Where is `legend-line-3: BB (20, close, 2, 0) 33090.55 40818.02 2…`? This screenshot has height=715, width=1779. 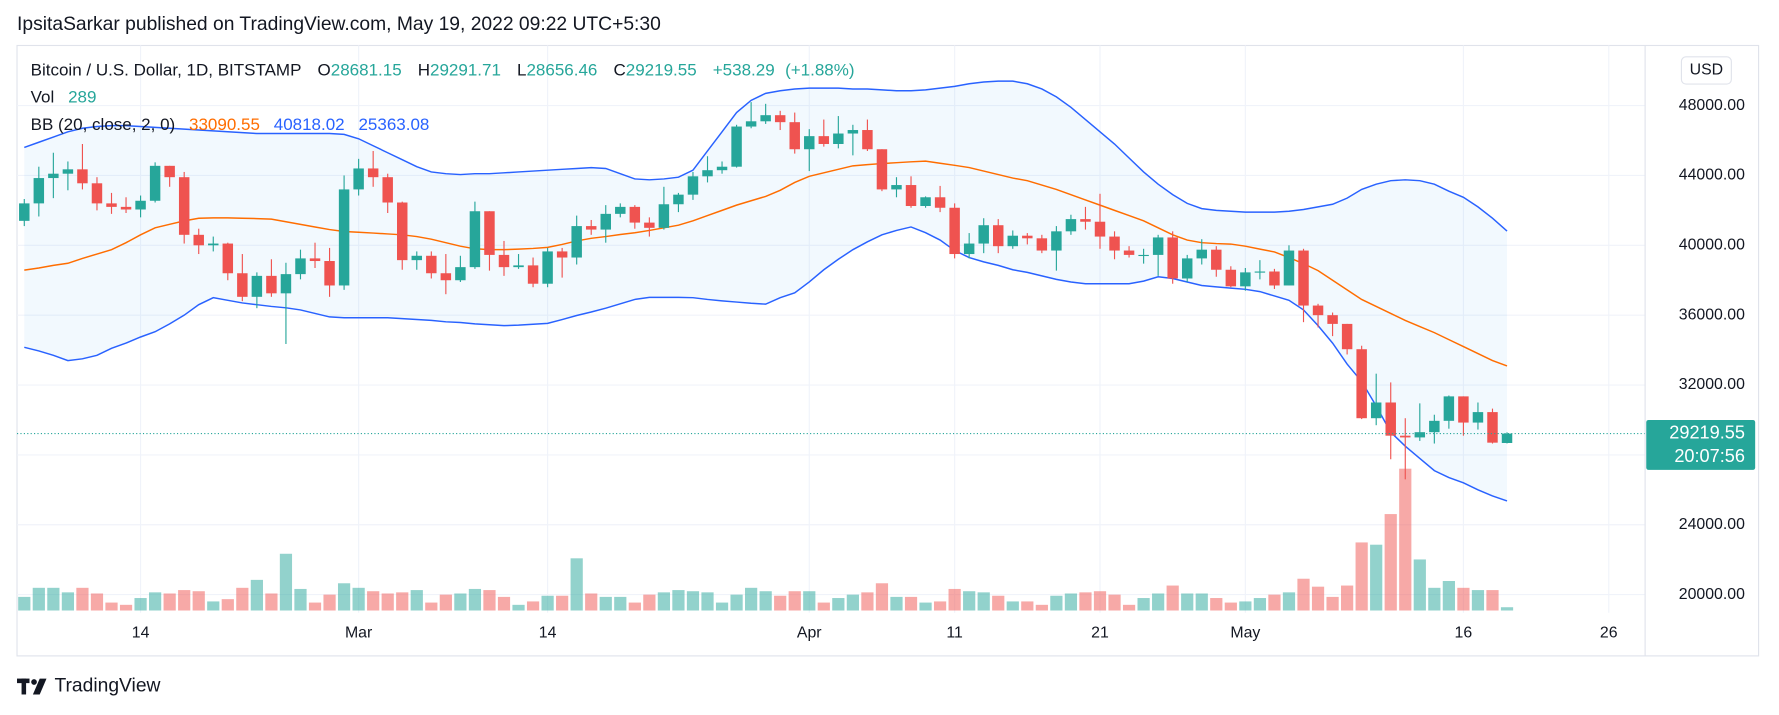 legend-line-3: BB (20, close, 2, 0) 33090.55 40818.02 2… is located at coordinates (230, 123).